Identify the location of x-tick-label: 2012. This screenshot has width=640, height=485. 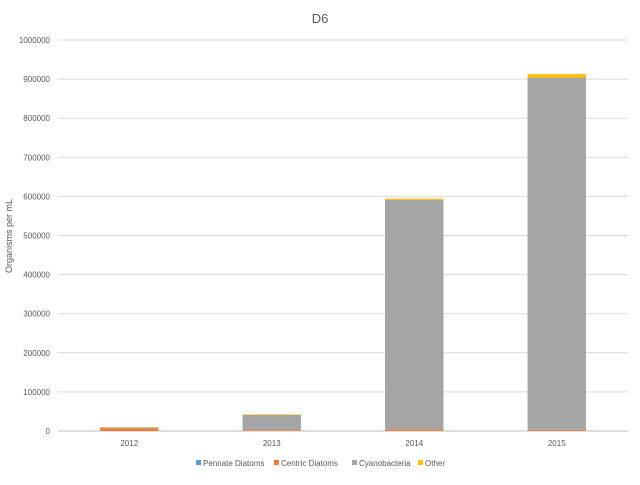
(129, 443).